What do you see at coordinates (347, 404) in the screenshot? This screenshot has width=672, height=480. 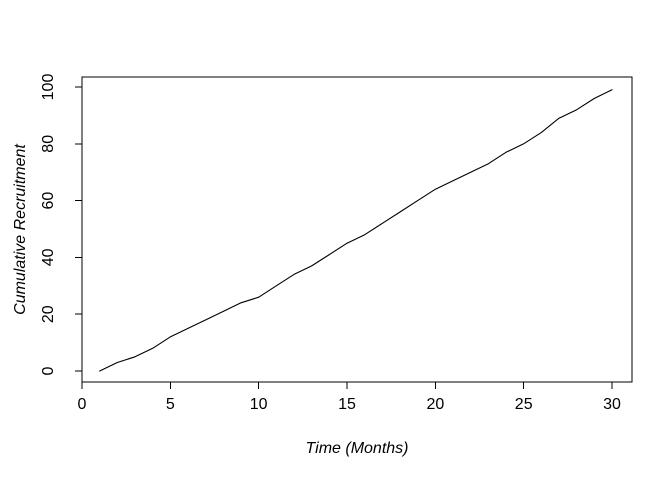 I see `x-tick-label: 15` at bounding box center [347, 404].